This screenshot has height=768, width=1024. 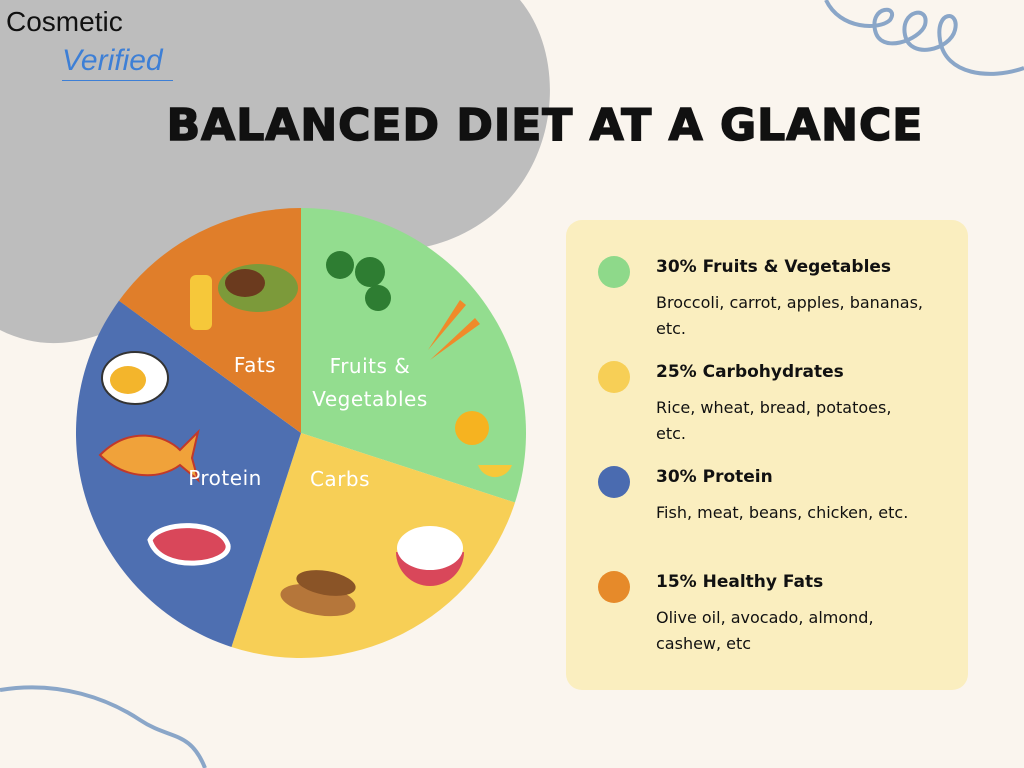 I want to click on legend-description: Broccoli, carrot, apples, bananas, etc., so click(x=789, y=315).